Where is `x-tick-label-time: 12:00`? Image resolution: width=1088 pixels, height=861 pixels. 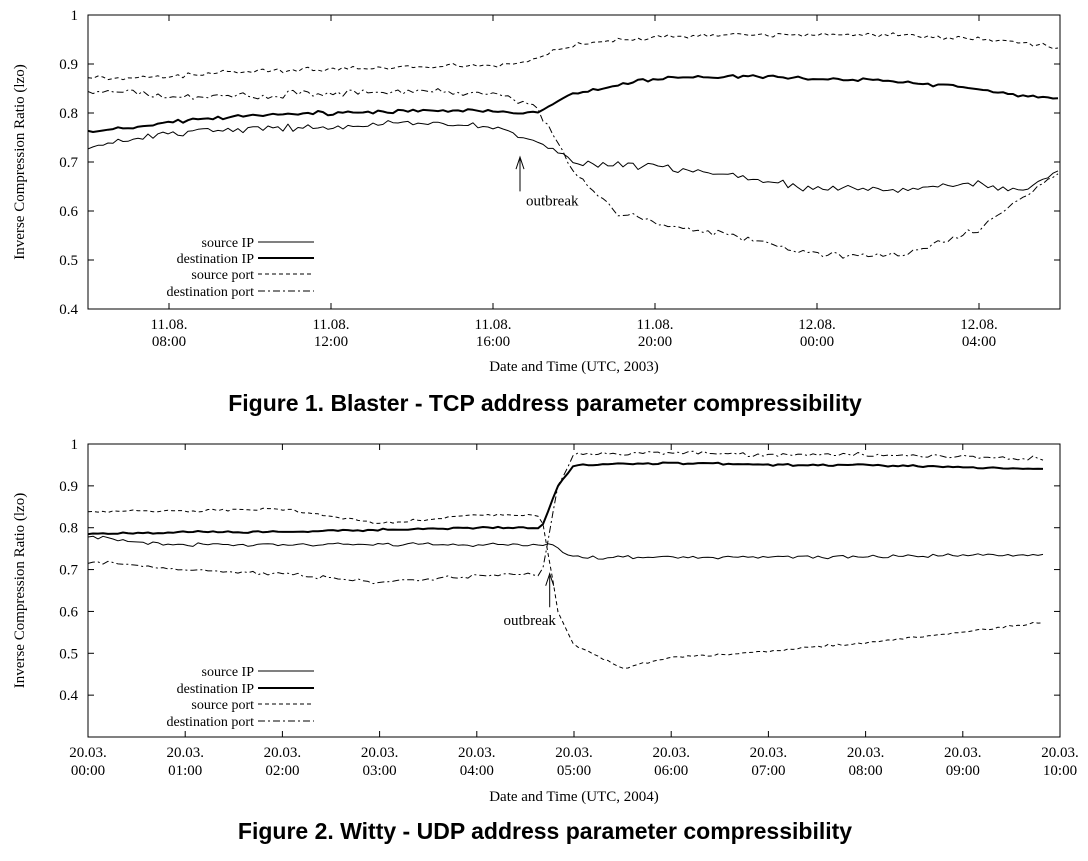
x-tick-label-time: 12:00 is located at coordinates (331, 342).